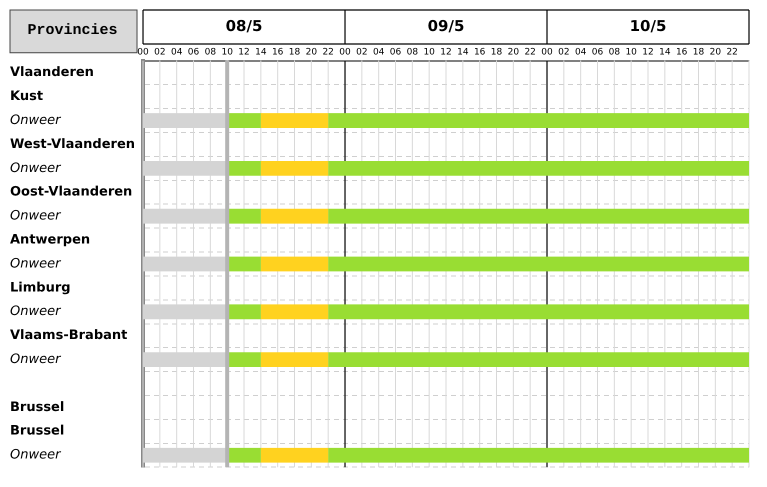 The height and width of the screenshot is (487, 767). What do you see at coordinates (69, 336) in the screenshot?
I see `y-tick-label: Vlaams-Brabant` at bounding box center [69, 336].